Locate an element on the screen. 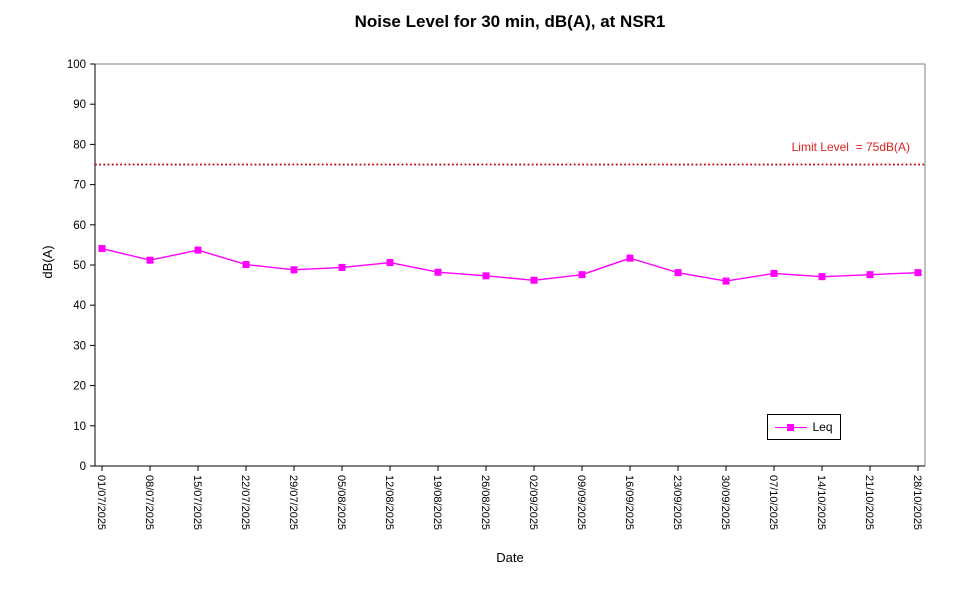  y-axis-tick-label: 40 is located at coordinates (79, 306).